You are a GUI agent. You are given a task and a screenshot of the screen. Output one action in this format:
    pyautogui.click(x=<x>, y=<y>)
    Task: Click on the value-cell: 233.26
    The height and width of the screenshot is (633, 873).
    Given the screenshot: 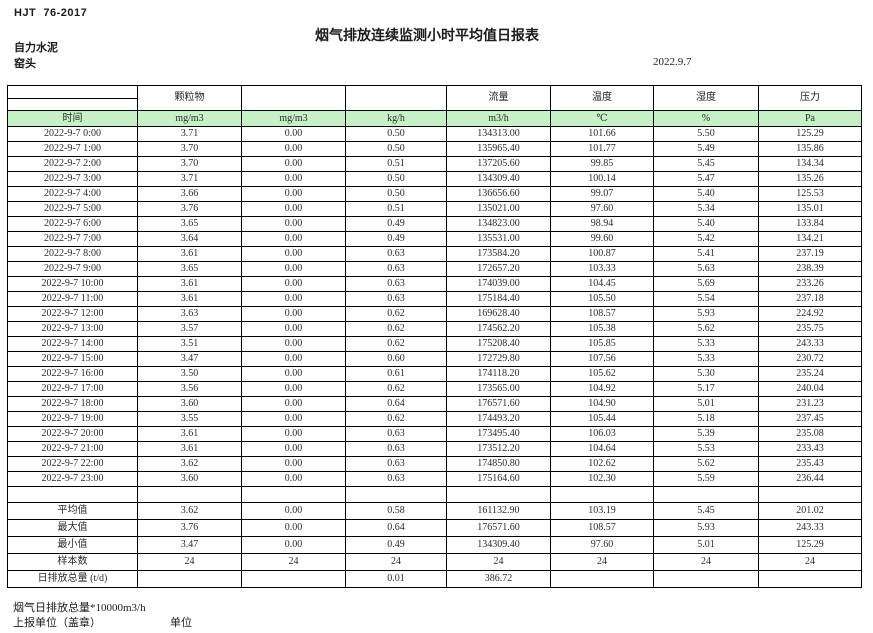 What is the action you would take?
    pyautogui.click(x=810, y=284)
    